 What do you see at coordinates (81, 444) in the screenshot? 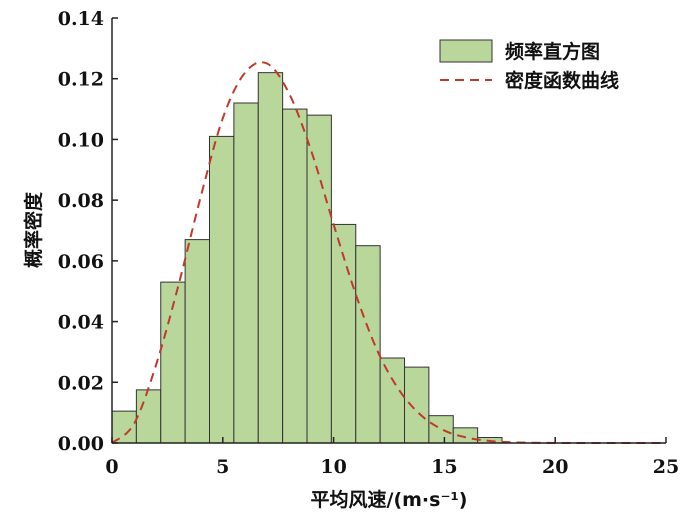
I see `y-tick-label: 0.00` at bounding box center [81, 444].